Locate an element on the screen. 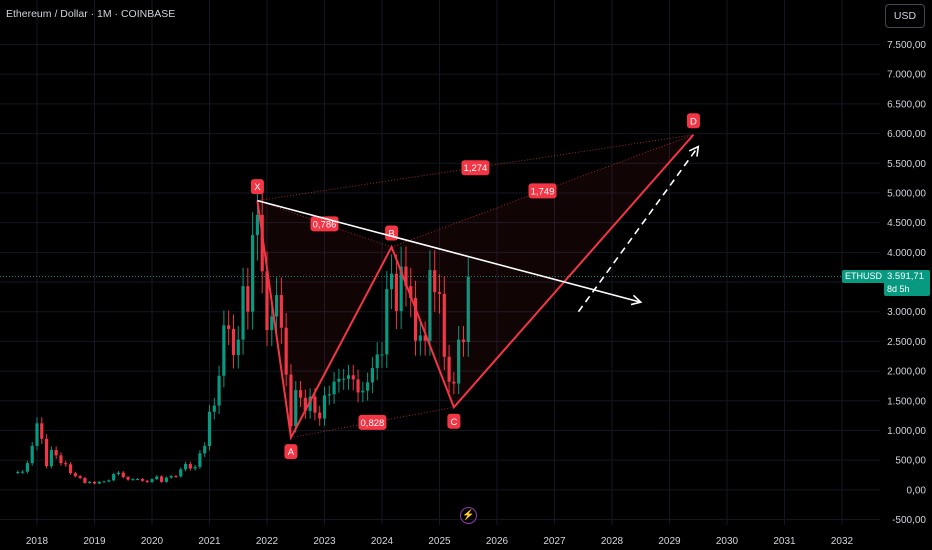  x-tick-label: 2024 is located at coordinates (382, 541).